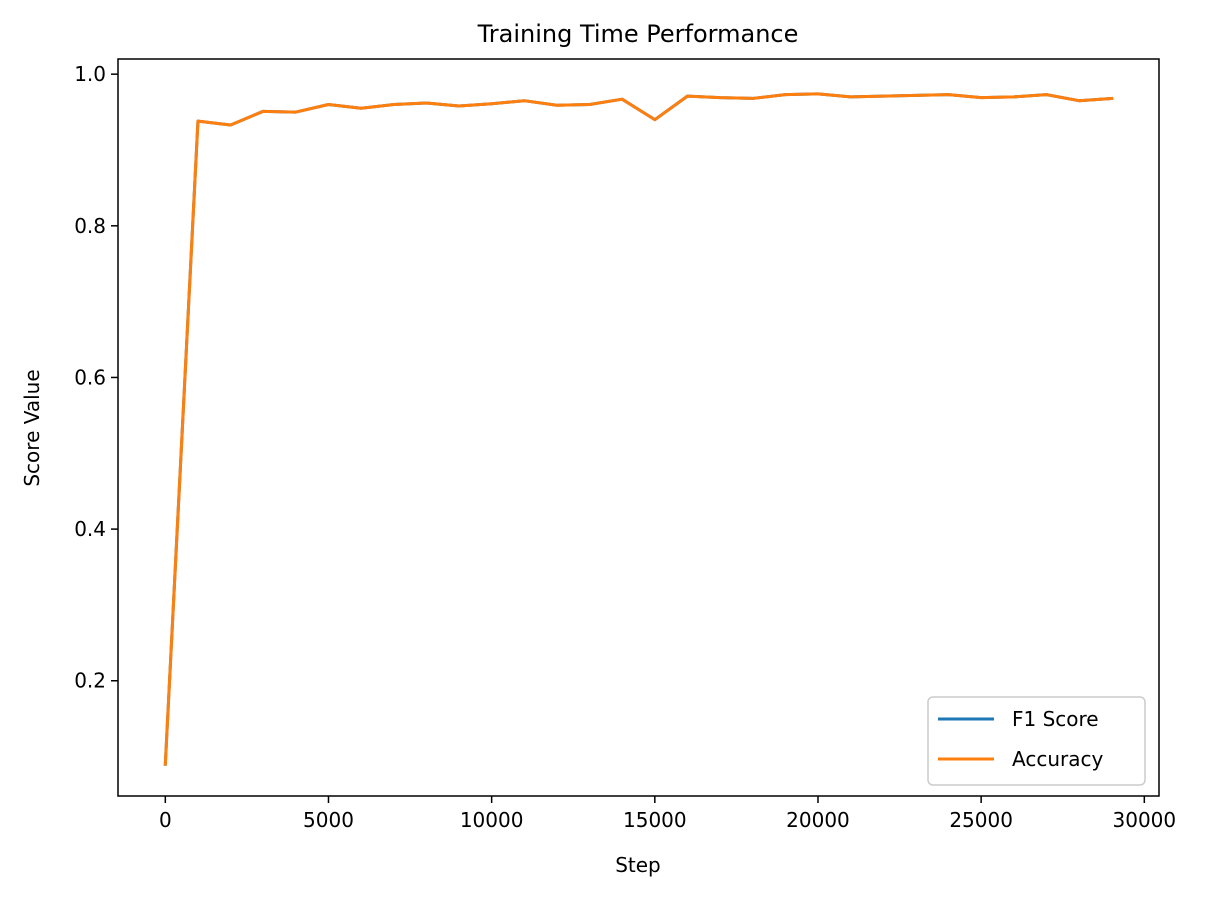 This screenshot has width=1205, height=898. Describe the element at coordinates (655, 820) in the screenshot. I see `x-tick-label: 15000` at that location.